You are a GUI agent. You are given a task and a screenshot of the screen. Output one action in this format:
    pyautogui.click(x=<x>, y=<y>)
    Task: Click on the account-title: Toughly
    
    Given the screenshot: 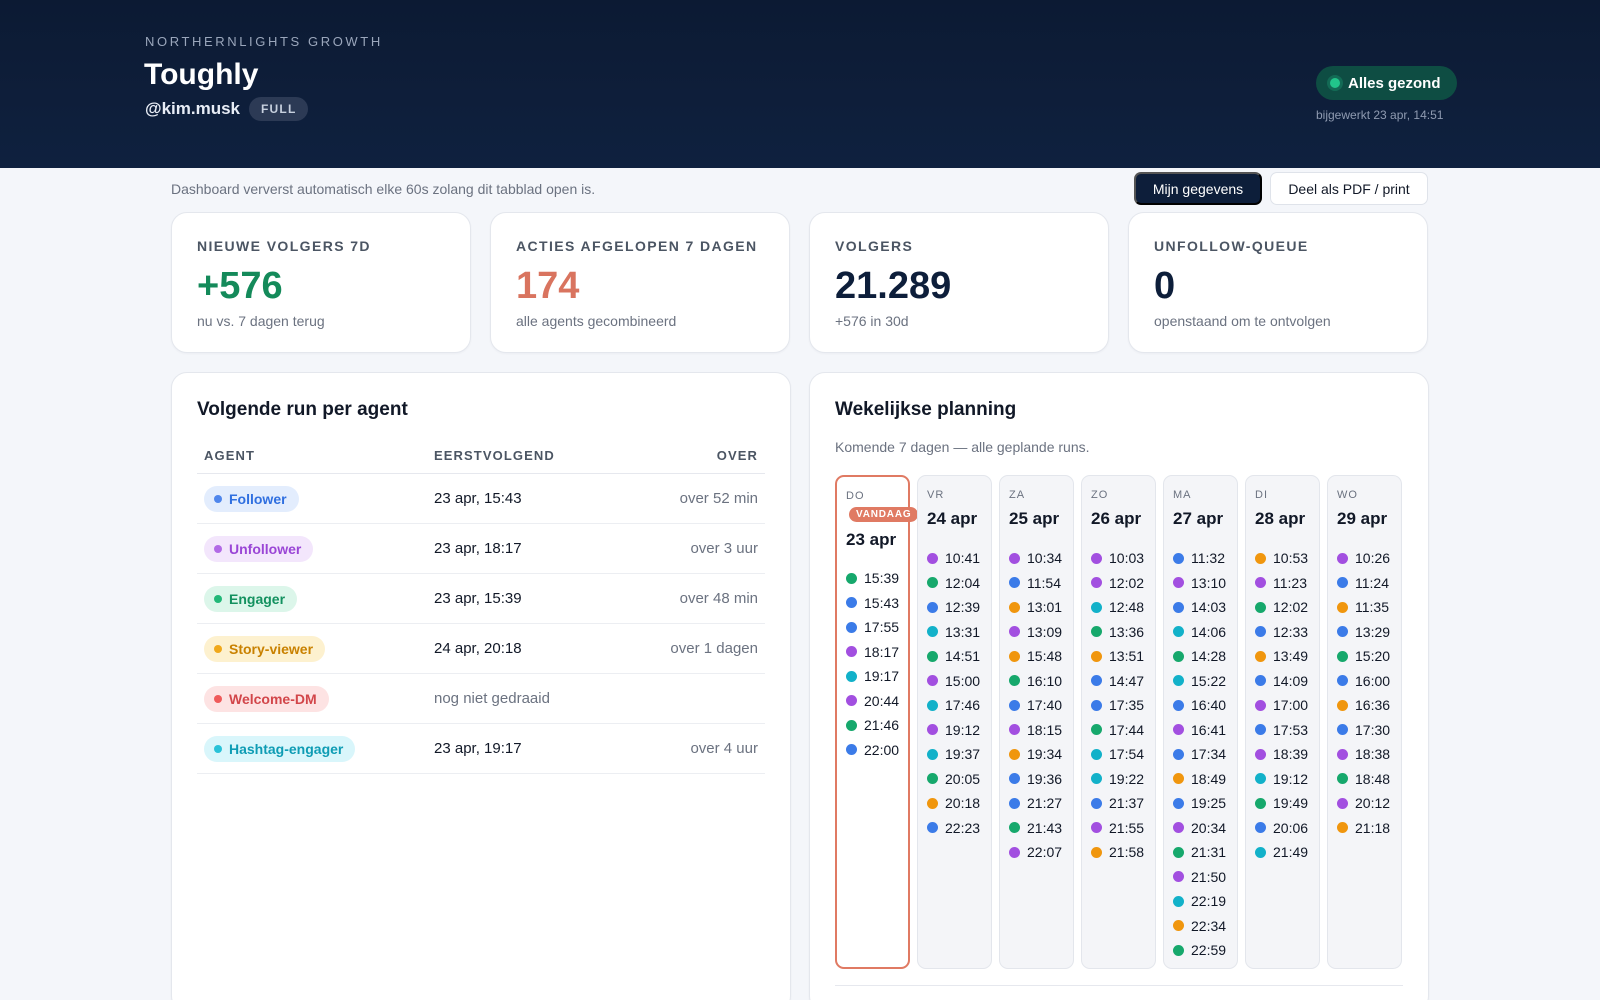 What is the action you would take?
    pyautogui.click(x=201, y=74)
    